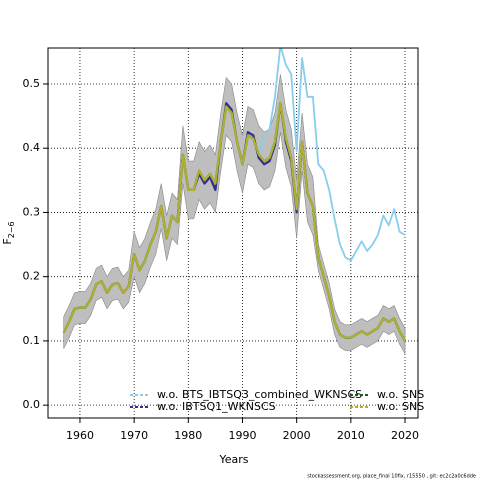 This screenshot has height=480, width=480. I want to click on x-tick-label: 1960, so click(80, 435).